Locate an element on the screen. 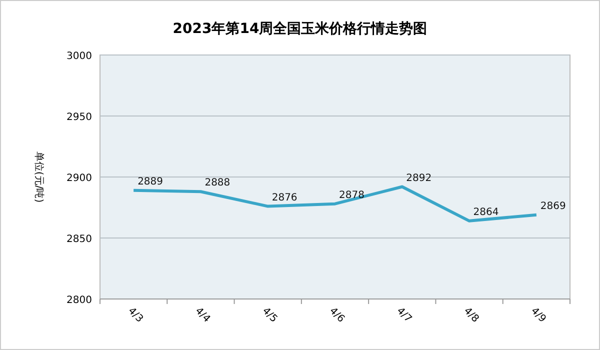  x-tick-label: 4/6 is located at coordinates (336, 315).